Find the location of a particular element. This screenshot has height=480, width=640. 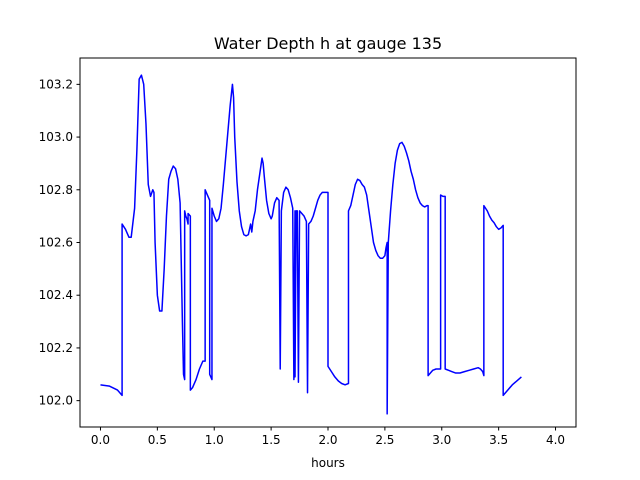

x-axis: 0.0 0.5 1.0 1.5 2.0 2.5 3.0 3.5 4.0 is located at coordinates (328, 437).